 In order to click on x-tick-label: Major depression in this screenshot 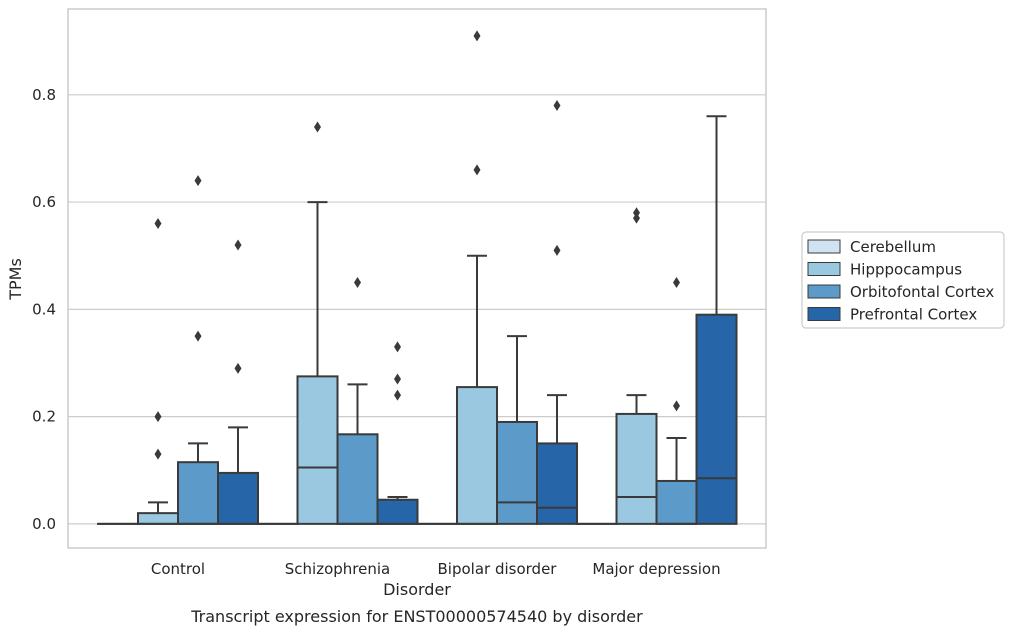, I will do `click(656, 569)`.